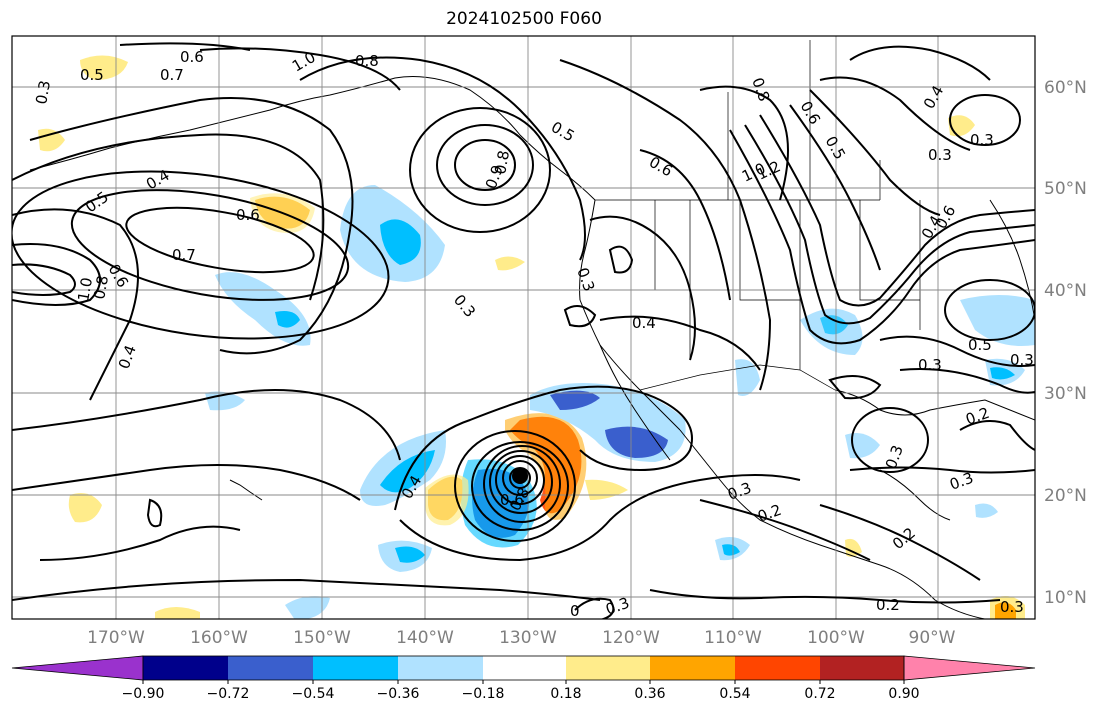 The height and width of the screenshot is (712, 1105). I want to click on colorbar-tick-label: 0.72, so click(819, 694).